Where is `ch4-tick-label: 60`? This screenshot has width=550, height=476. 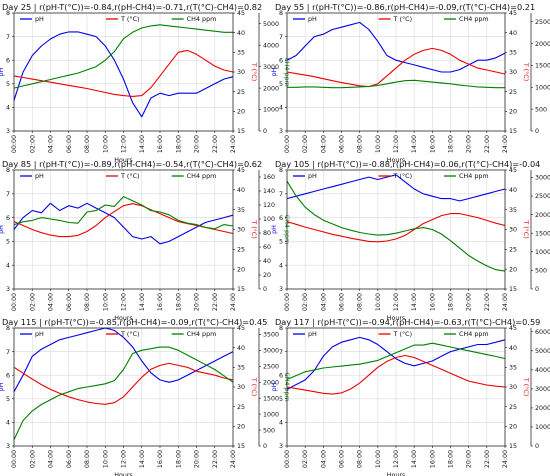 ch4-tick-label: 60 is located at coordinates (267, 247).